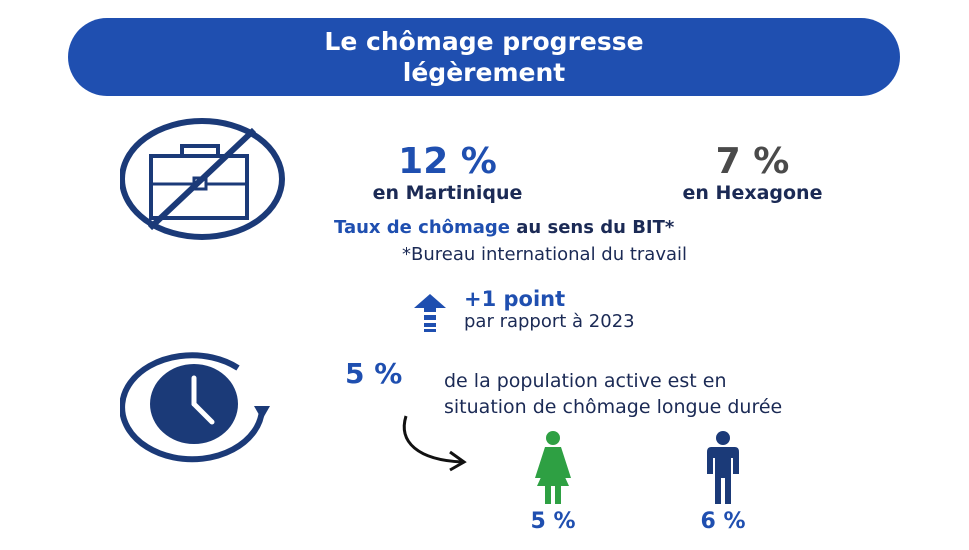  What do you see at coordinates (447, 161) in the screenshot?
I see `martinique-value: 12 %` at bounding box center [447, 161].